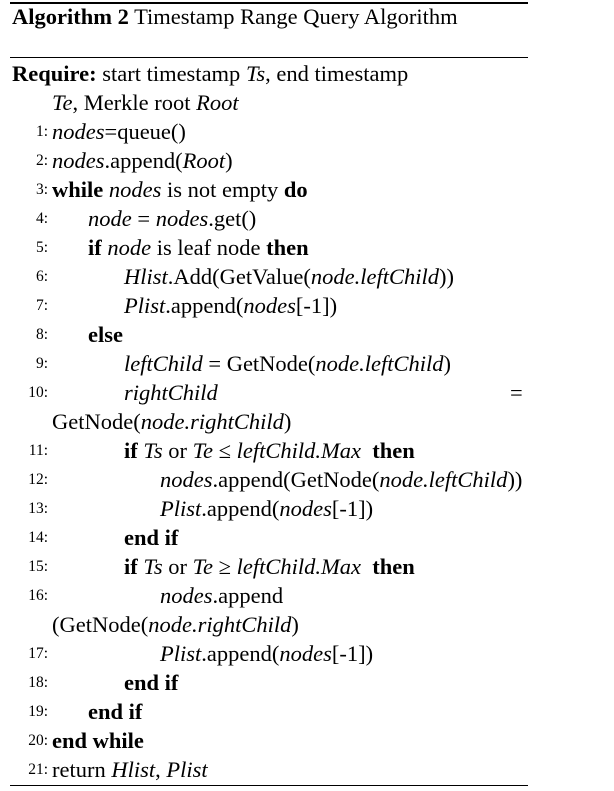 The width and height of the screenshot is (614, 791). What do you see at coordinates (163, 363) in the screenshot?
I see `code-var: leftChild` at bounding box center [163, 363].